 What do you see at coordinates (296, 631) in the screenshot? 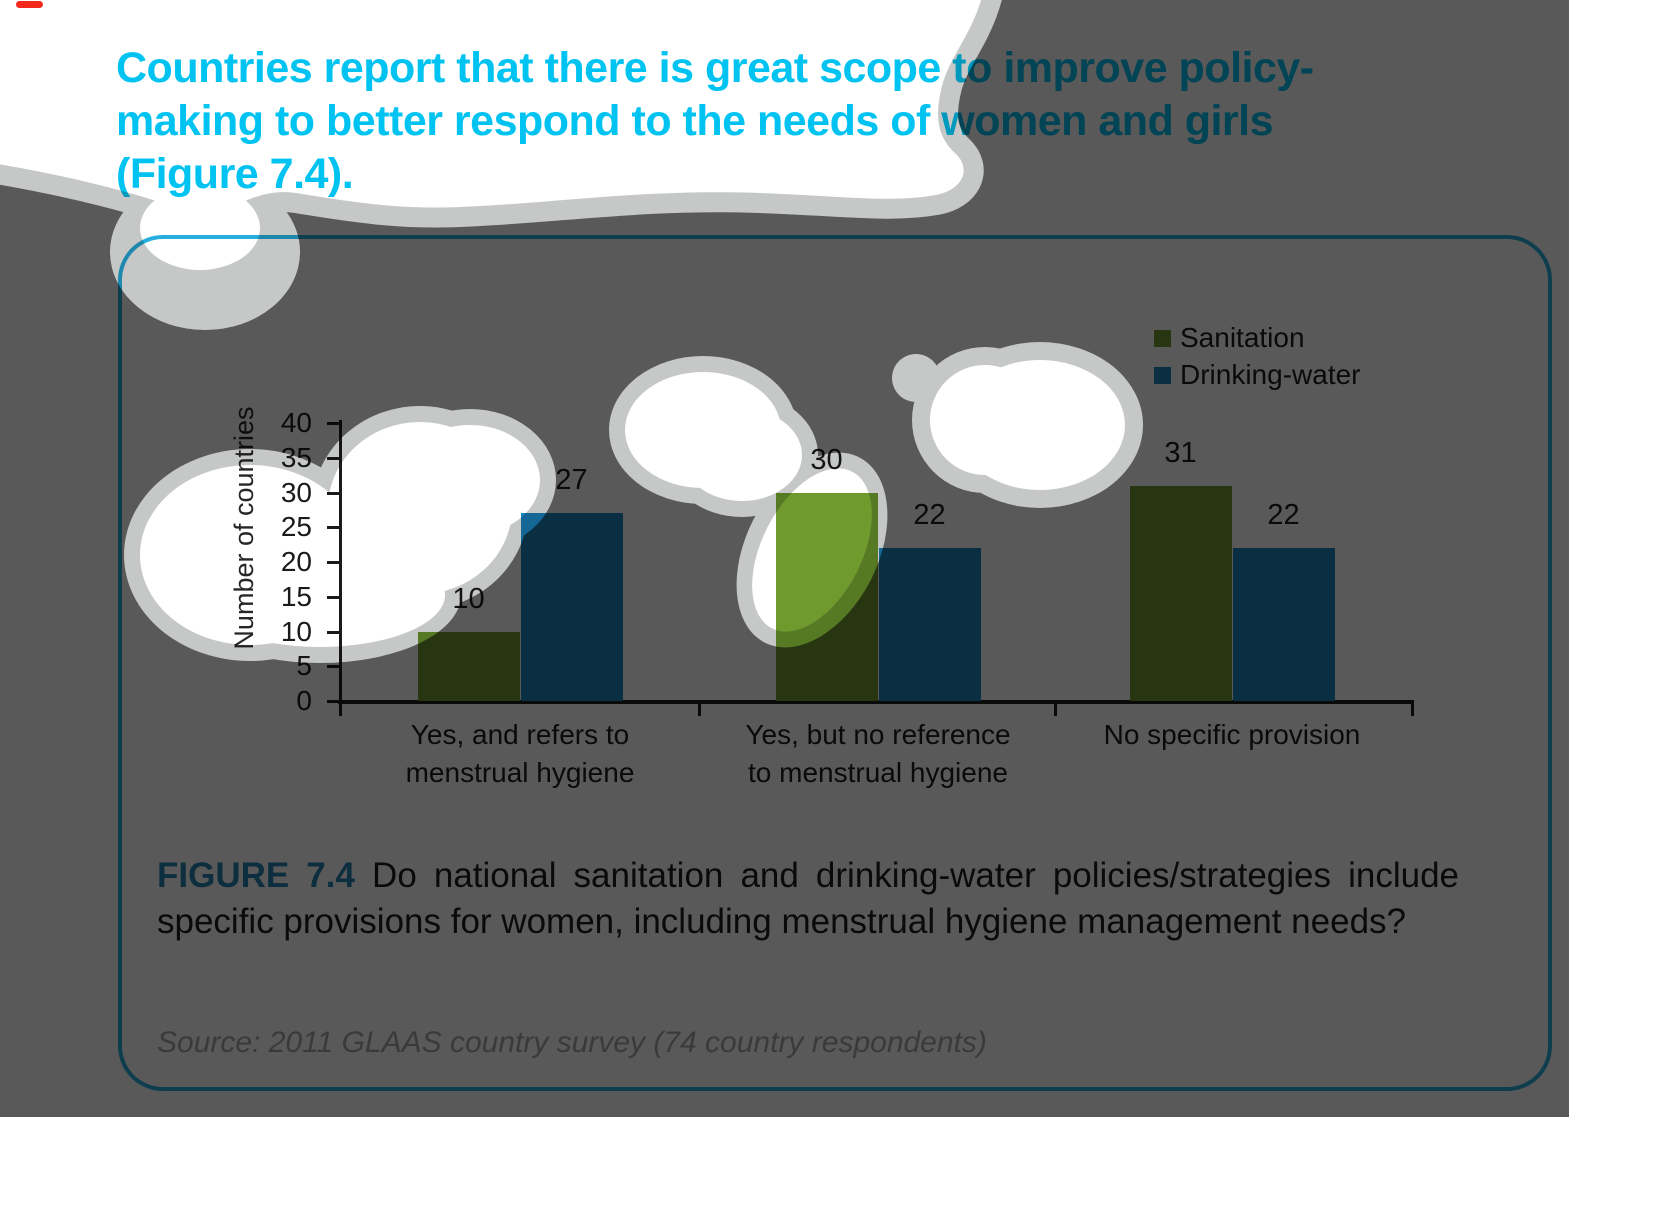
I see `y-tick-label: 10` at bounding box center [296, 631].